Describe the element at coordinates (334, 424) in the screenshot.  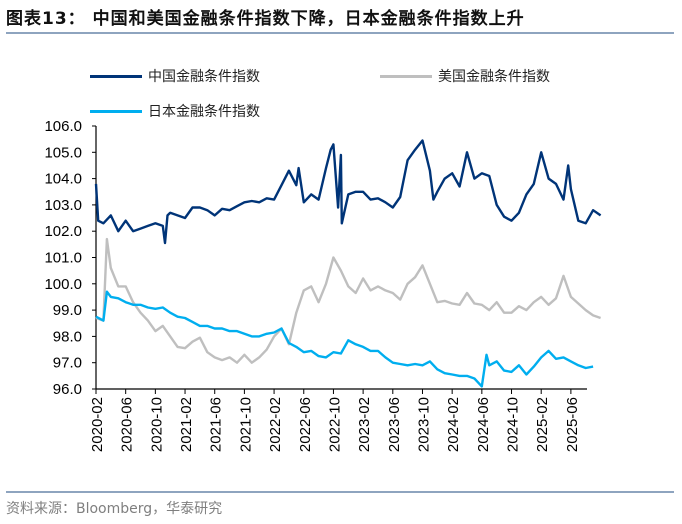
I see `x-tick-label: 2022-10` at that location.